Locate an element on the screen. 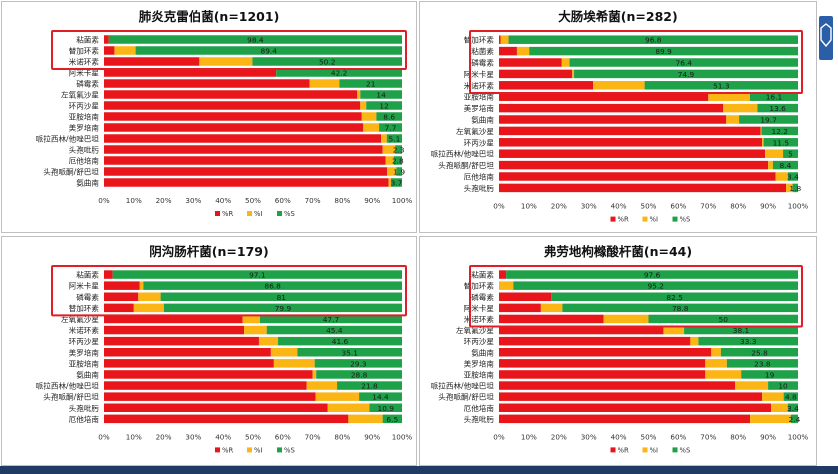 The image size is (838, 474). data-label: 8.4 is located at coordinates (786, 165).